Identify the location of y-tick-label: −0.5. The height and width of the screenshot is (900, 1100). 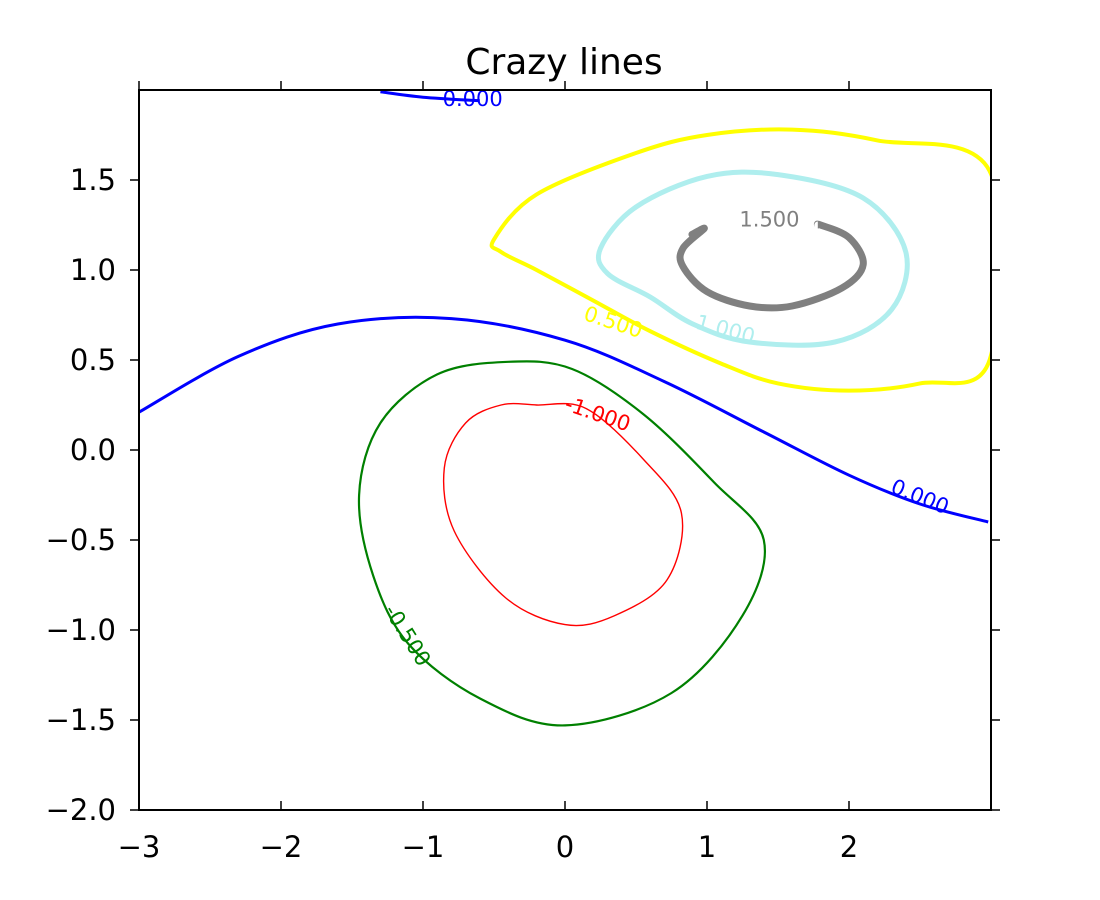
(81, 540).